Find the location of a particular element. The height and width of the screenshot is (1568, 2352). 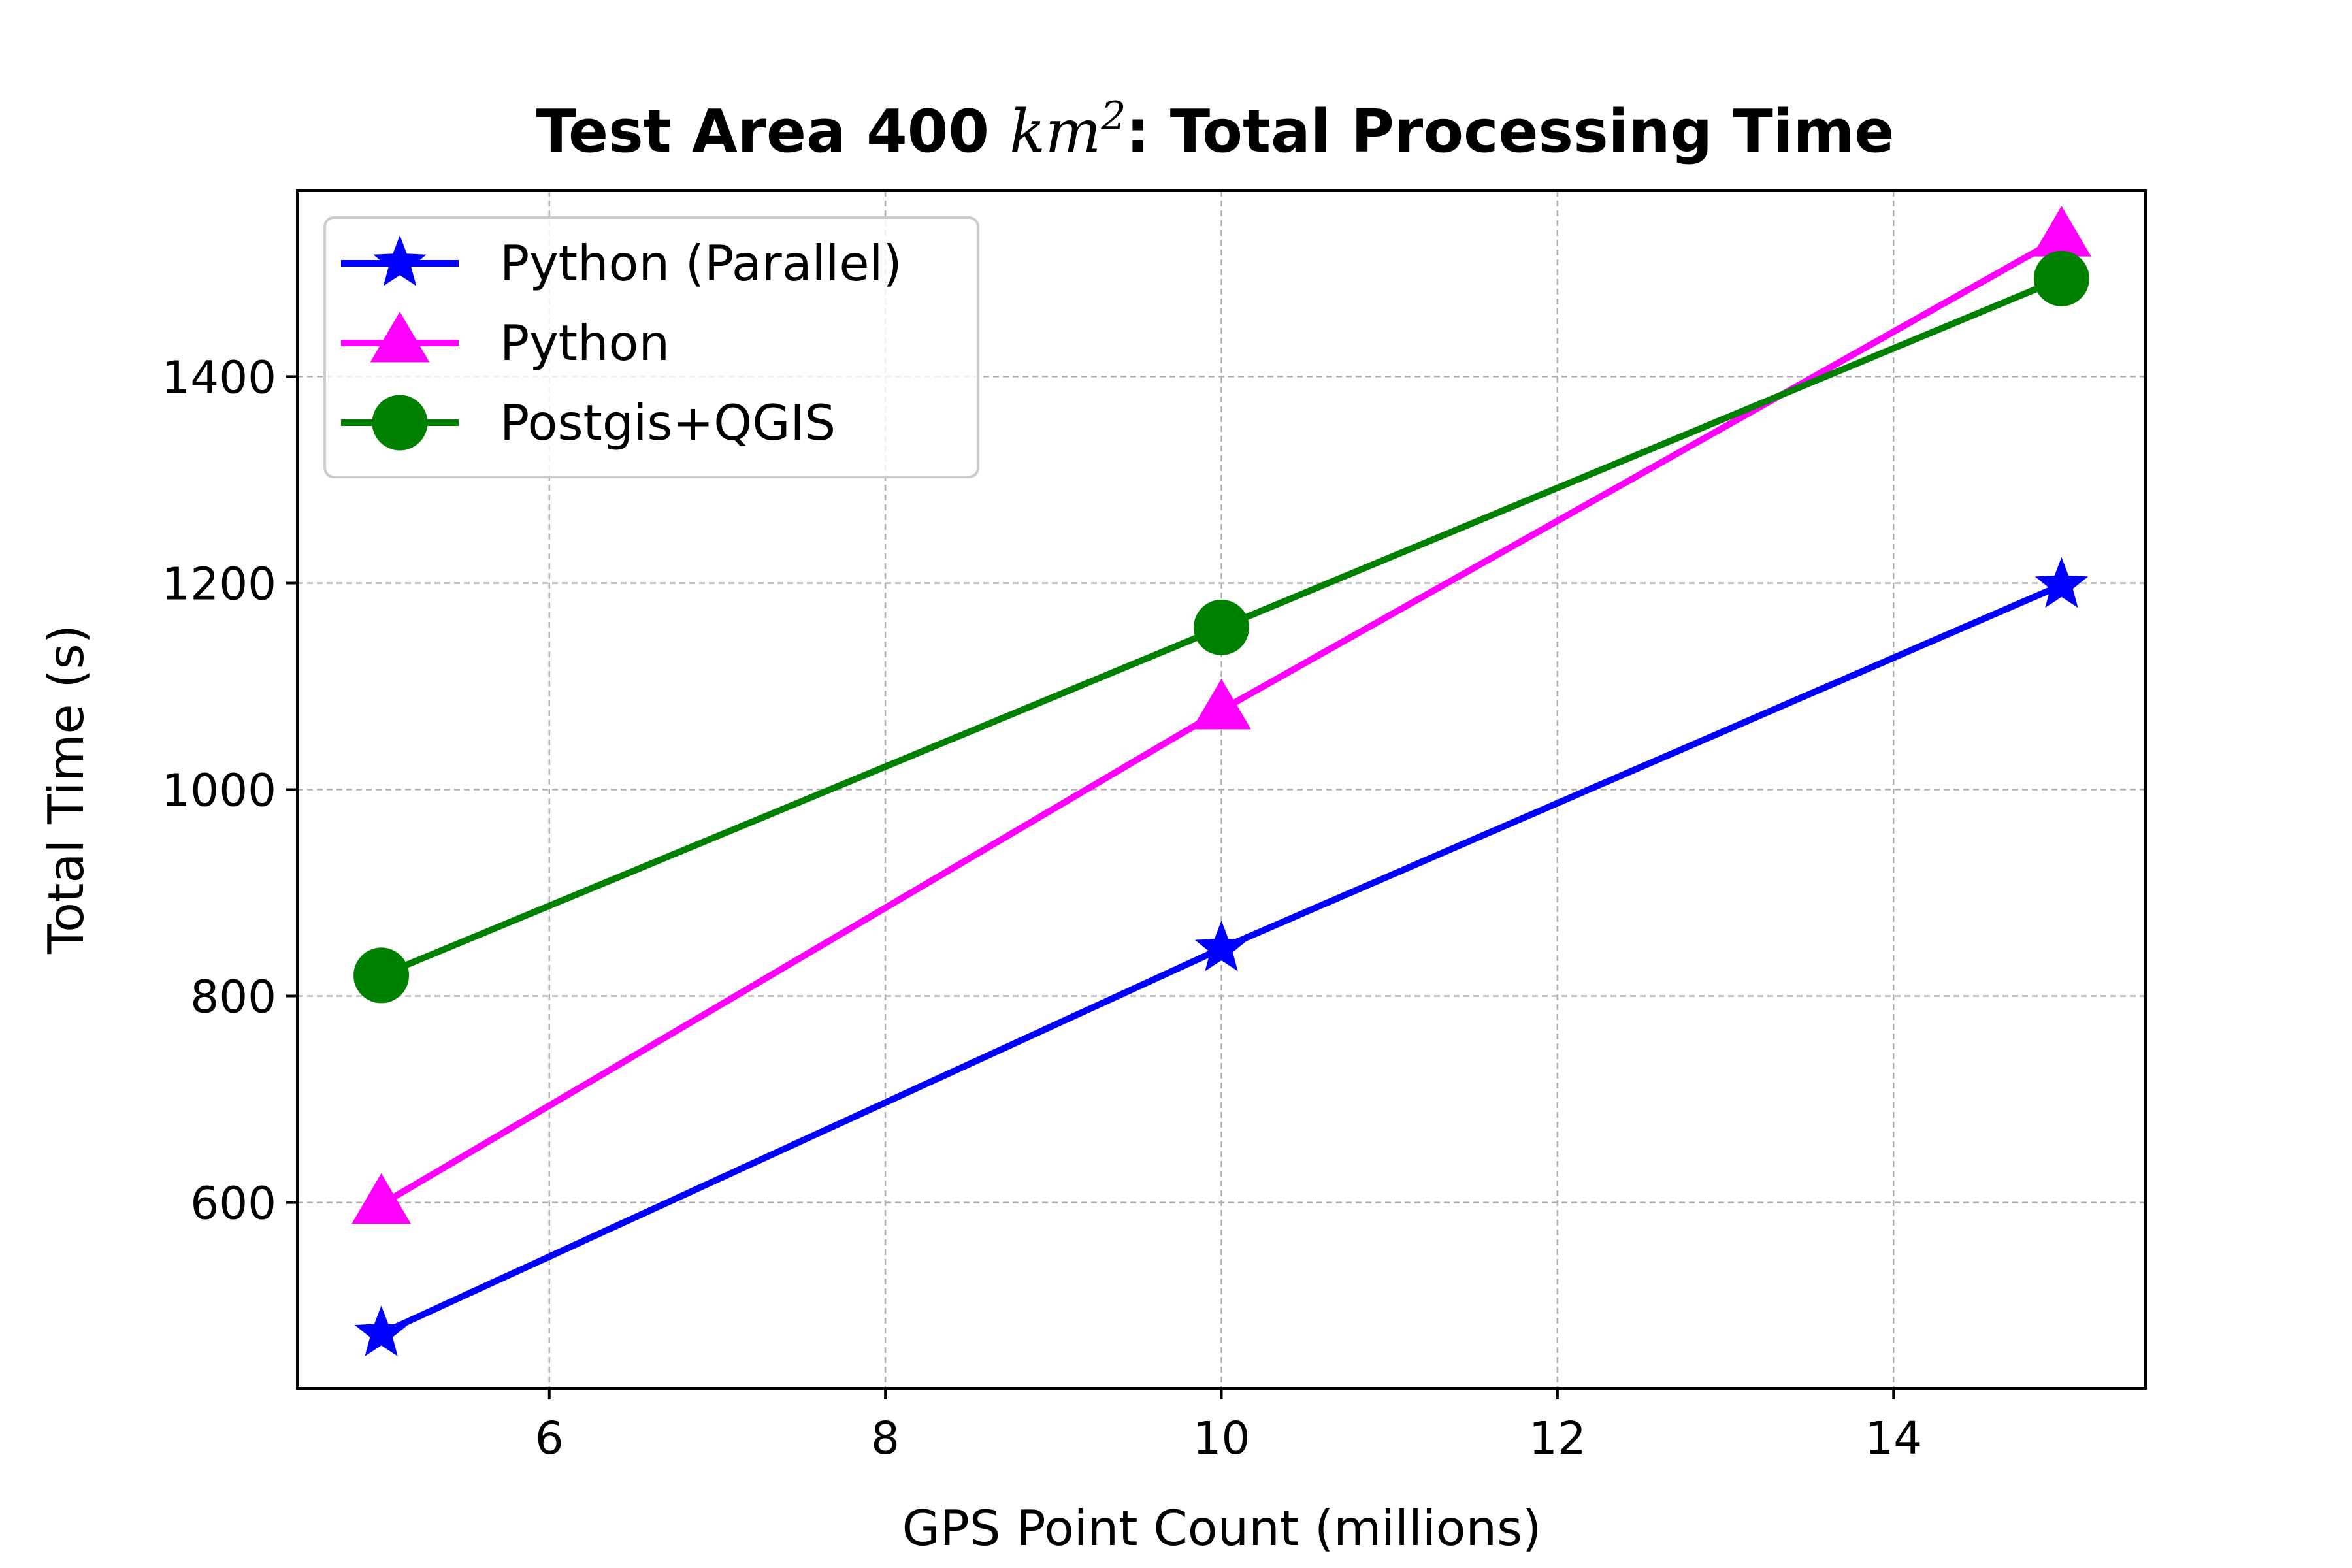

legend-box is located at coordinates (651, 347).